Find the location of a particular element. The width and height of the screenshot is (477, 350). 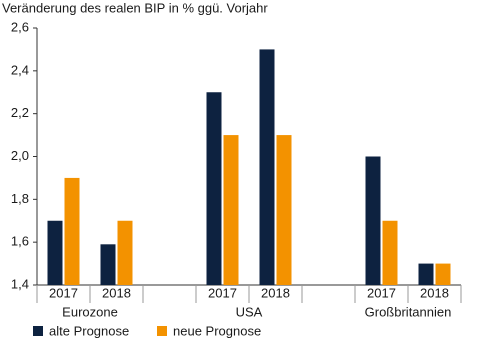

legend-label: neue Prognose is located at coordinates (217, 330).